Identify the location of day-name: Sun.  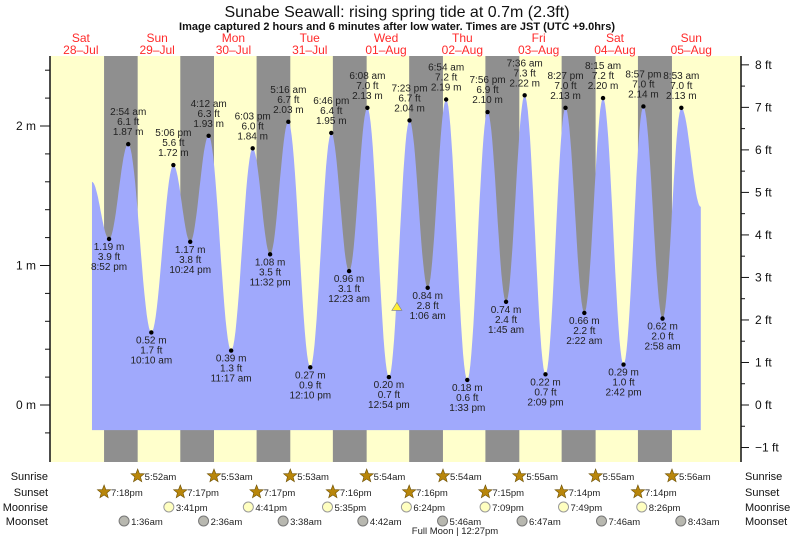
(156, 38).